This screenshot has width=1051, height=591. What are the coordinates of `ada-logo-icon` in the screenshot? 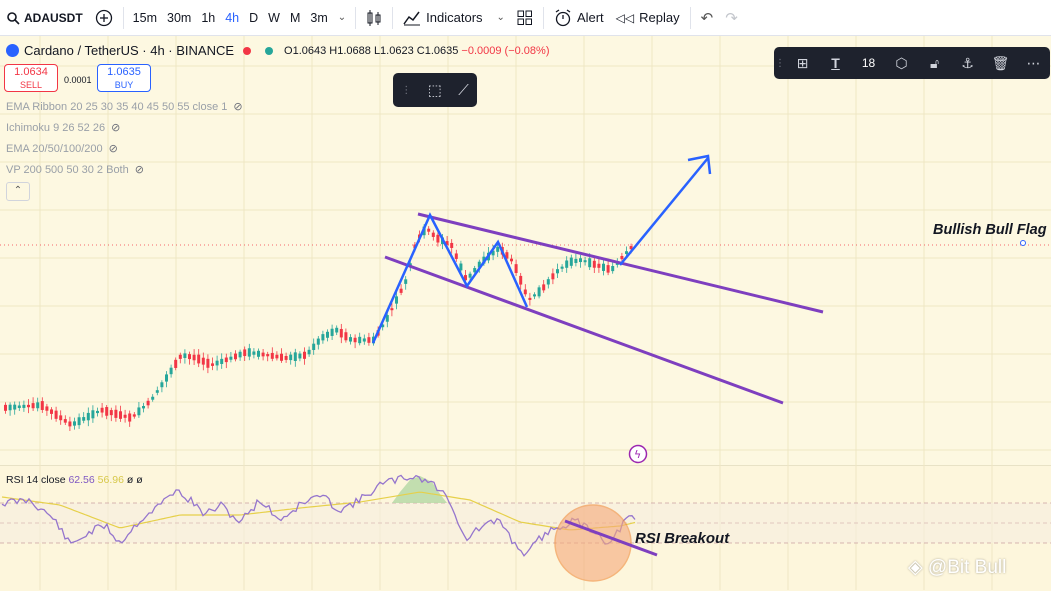 It's located at (12, 50).